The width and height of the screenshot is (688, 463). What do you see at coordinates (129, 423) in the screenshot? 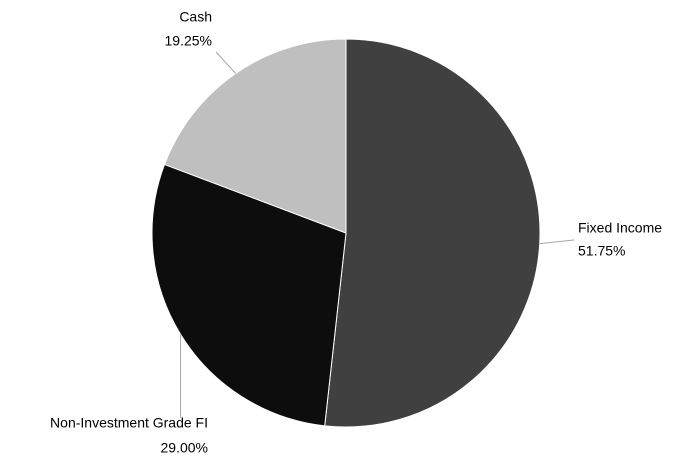
I see `slice-label: Non-Investment Grade FI` at bounding box center [129, 423].